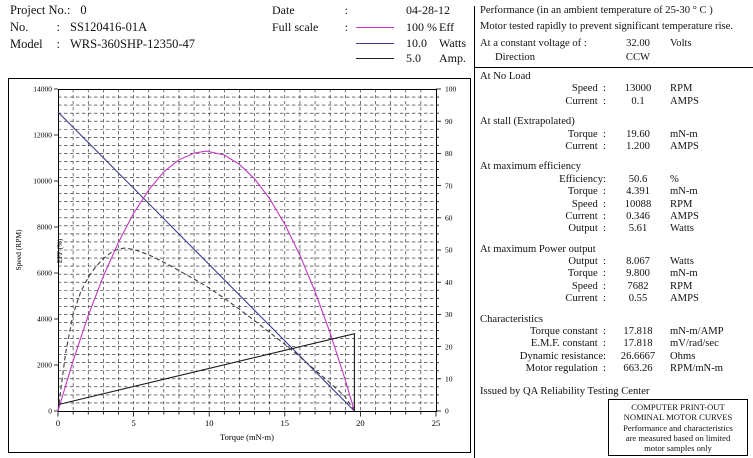  I want to click on project-no-label: Project No.:, so click(40, 10).